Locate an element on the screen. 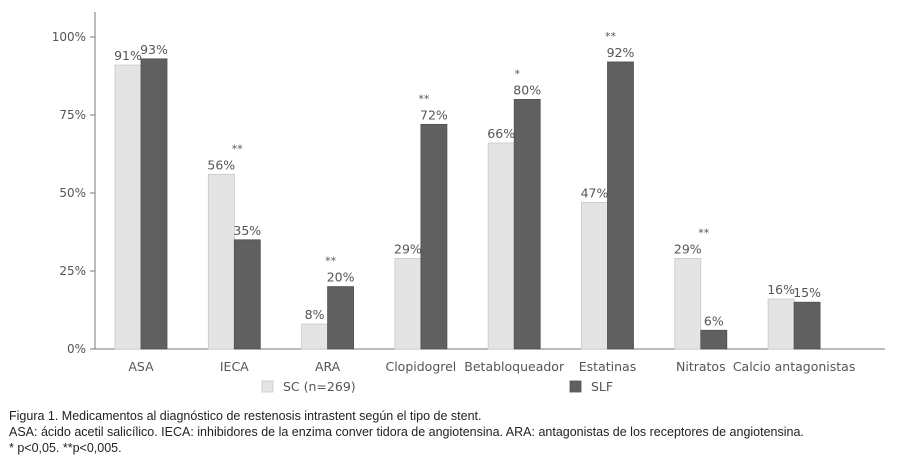  bar-value-label: 92% is located at coordinates (621, 52).